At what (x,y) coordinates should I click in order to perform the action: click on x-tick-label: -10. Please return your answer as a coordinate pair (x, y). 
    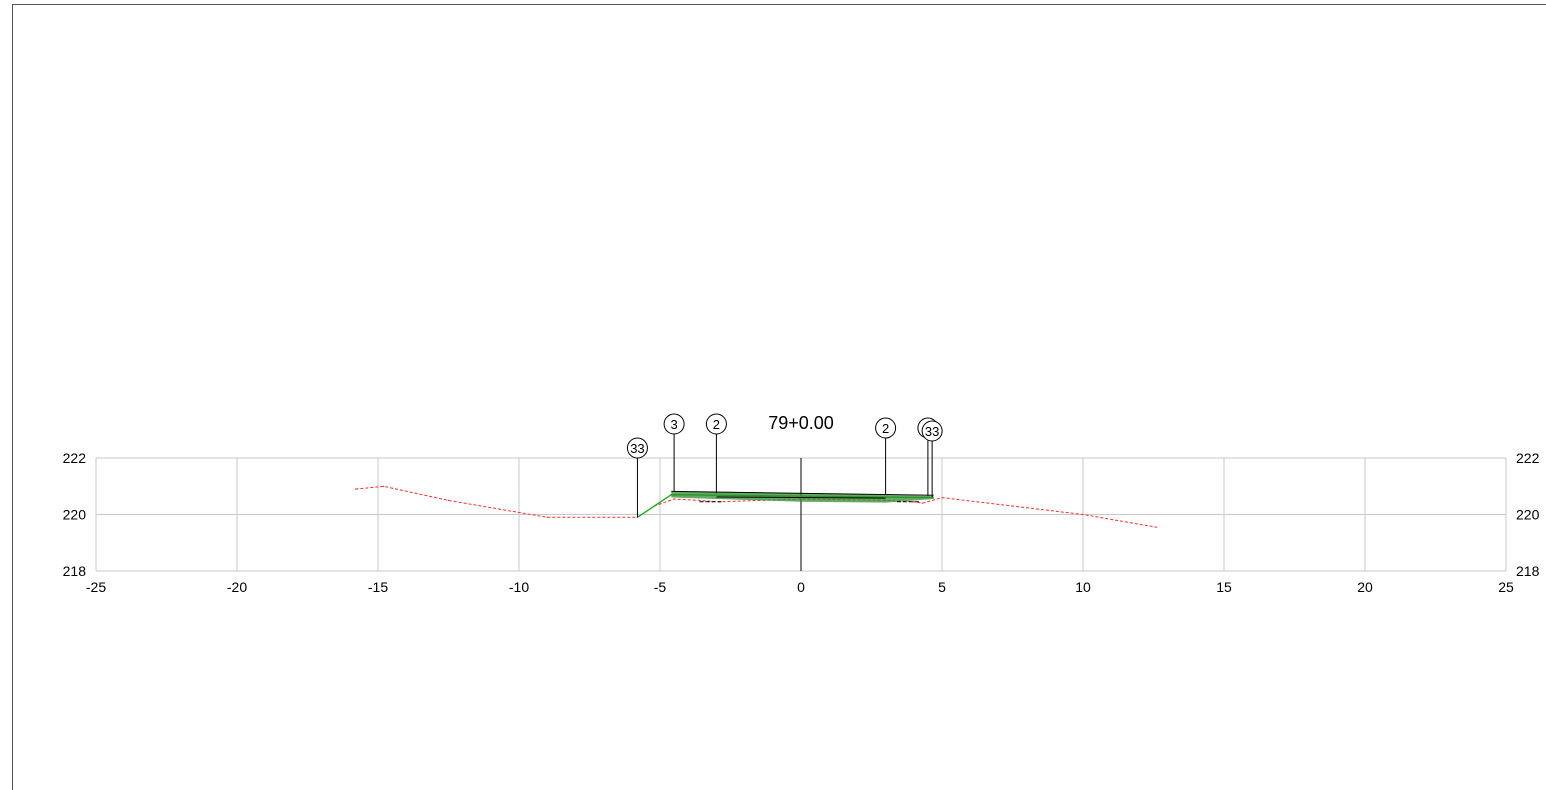
    Looking at the image, I should click on (519, 587).